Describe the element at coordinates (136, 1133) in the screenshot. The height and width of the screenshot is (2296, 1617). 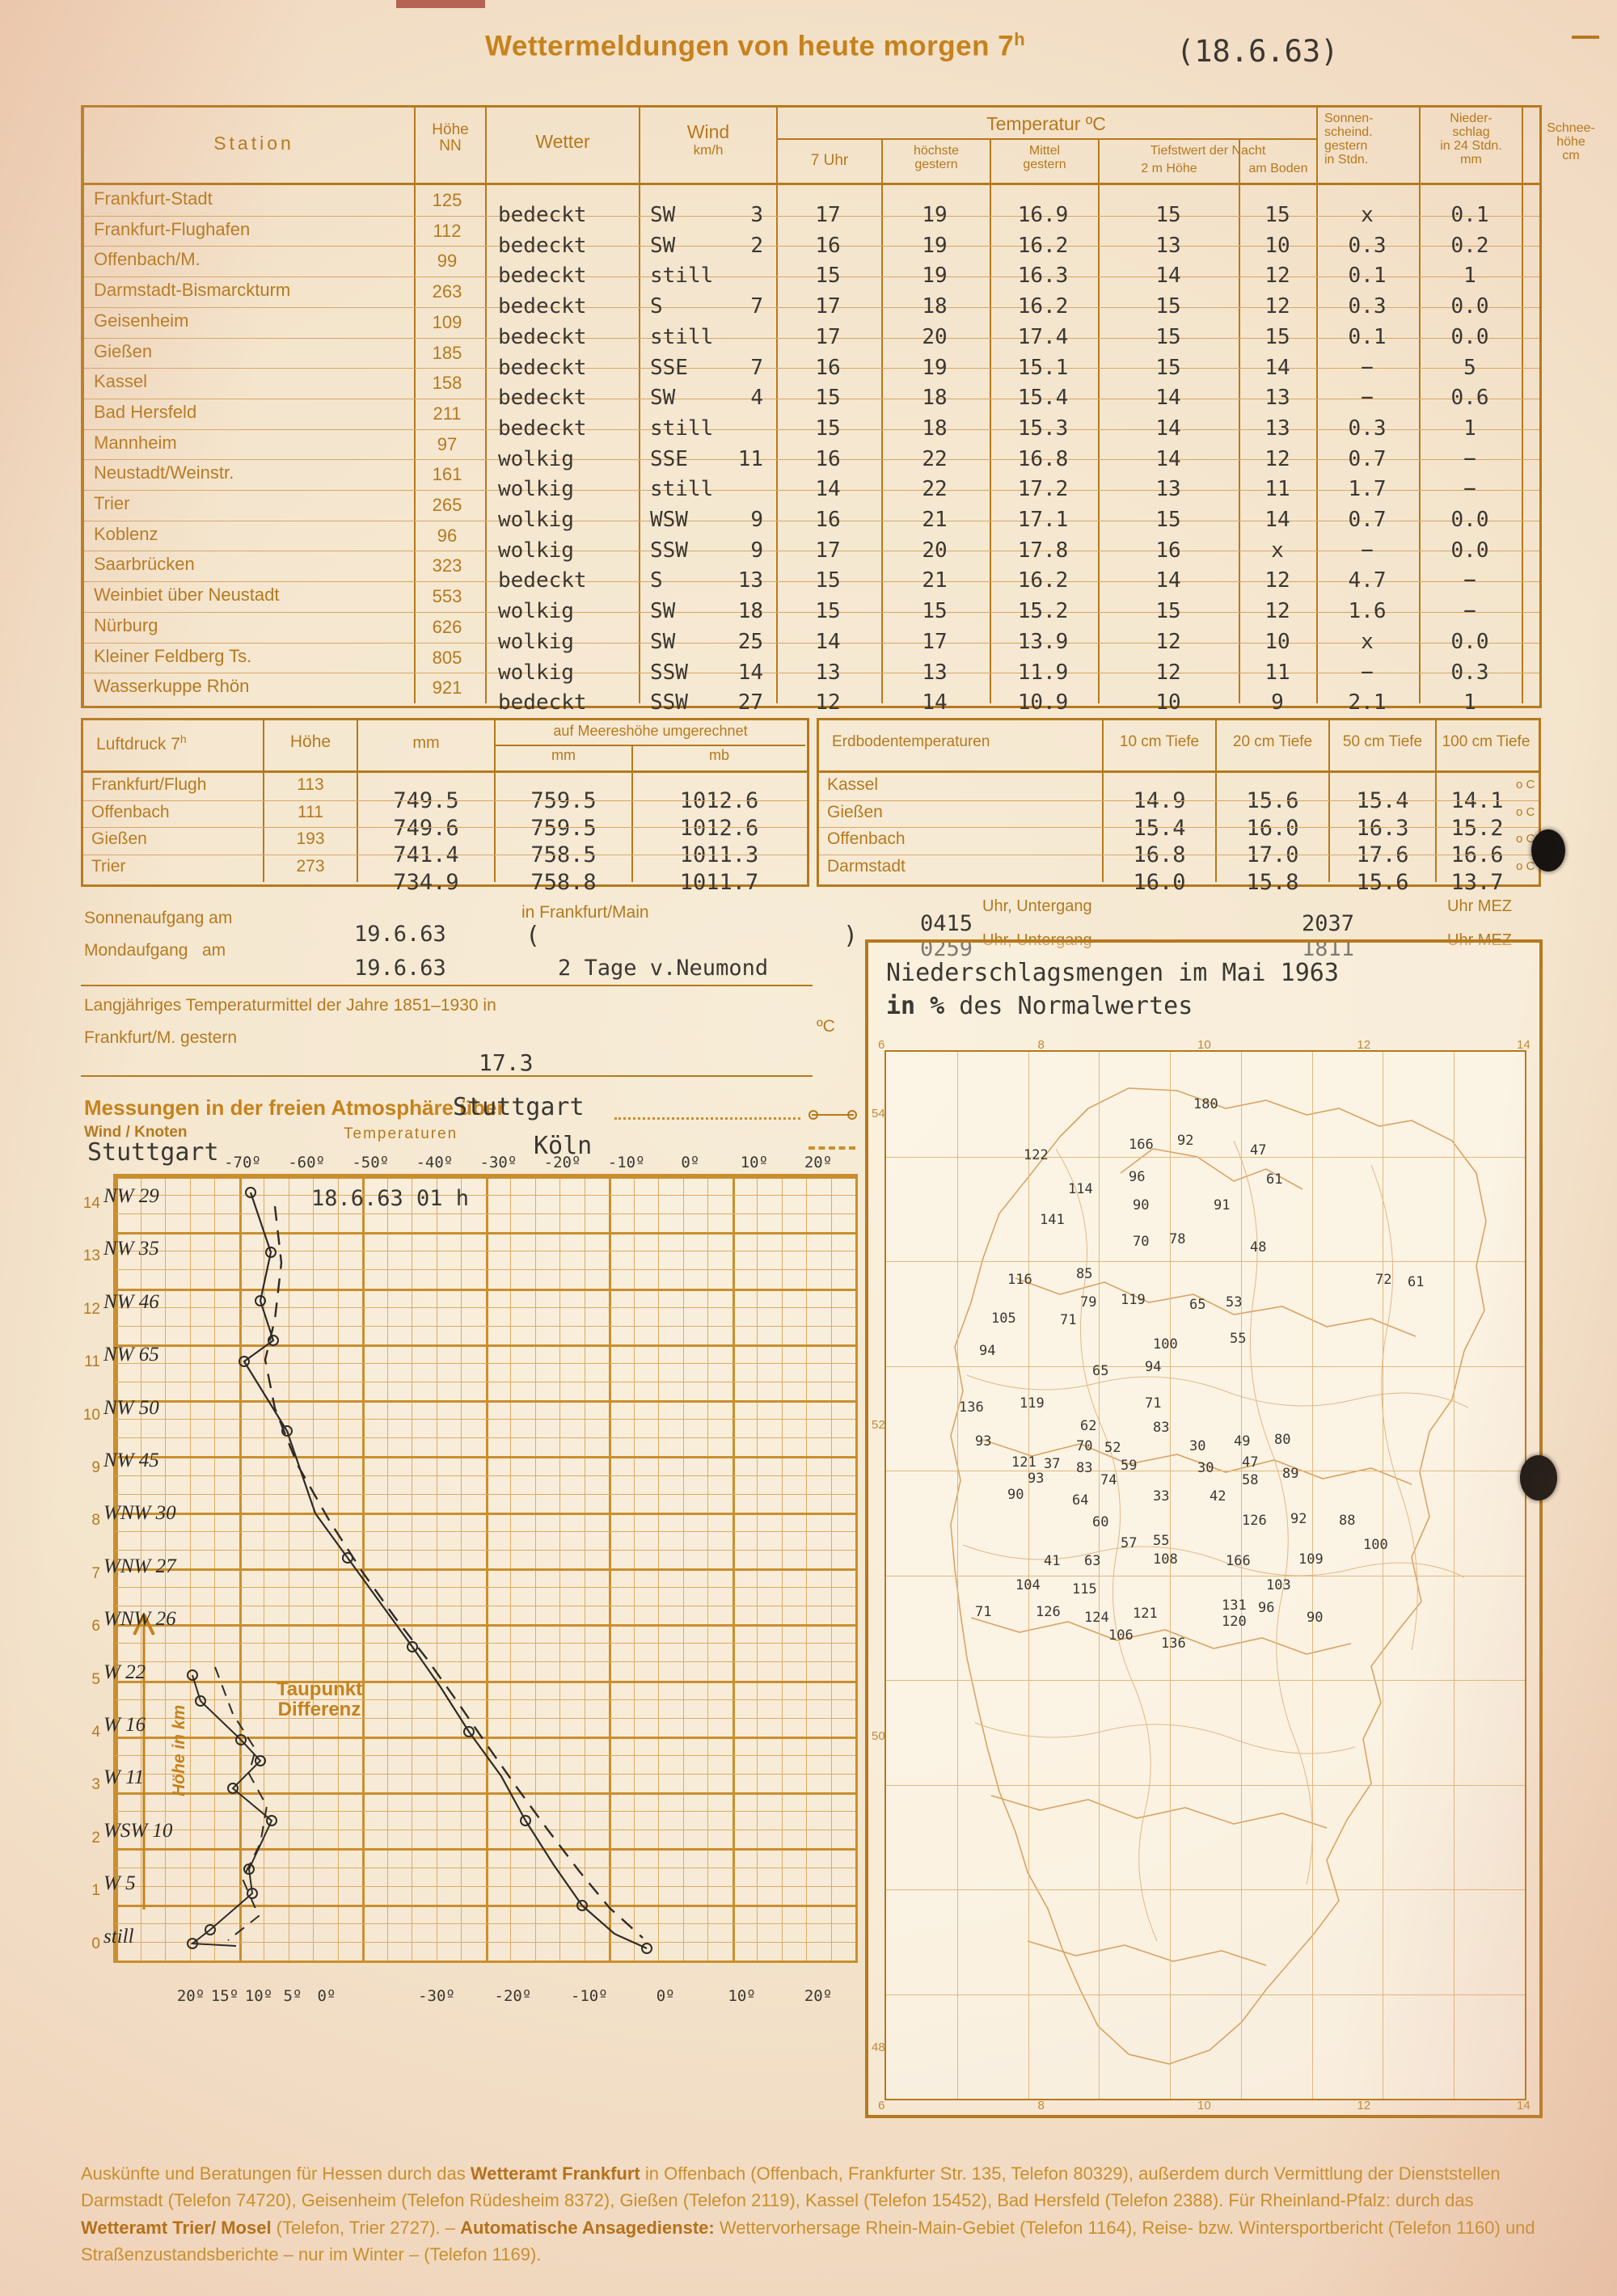
I see `wind-knoten-label: Wind / Knoten` at that location.